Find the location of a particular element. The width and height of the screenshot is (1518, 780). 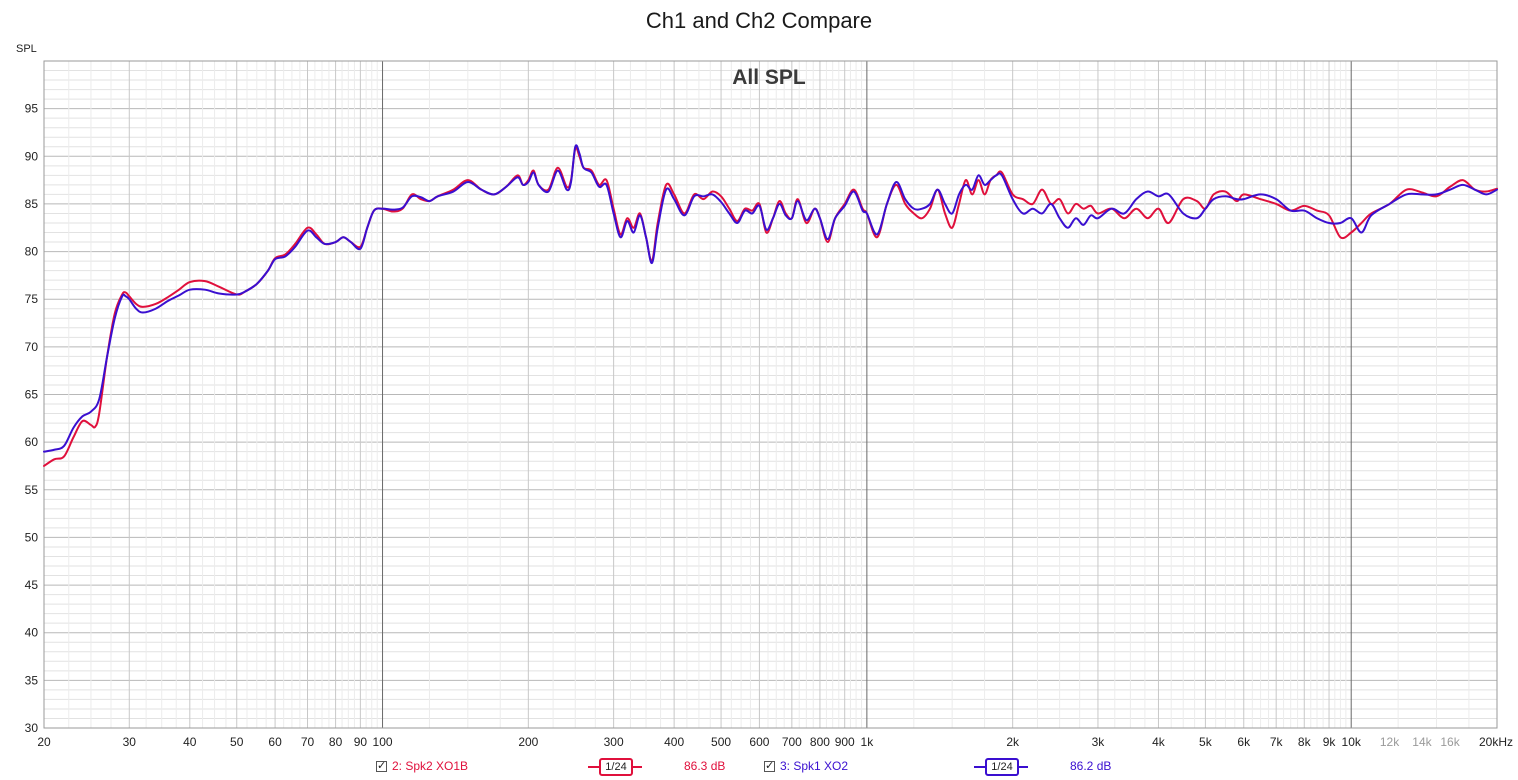

y-tick-label: 40 is located at coordinates (32, 633).